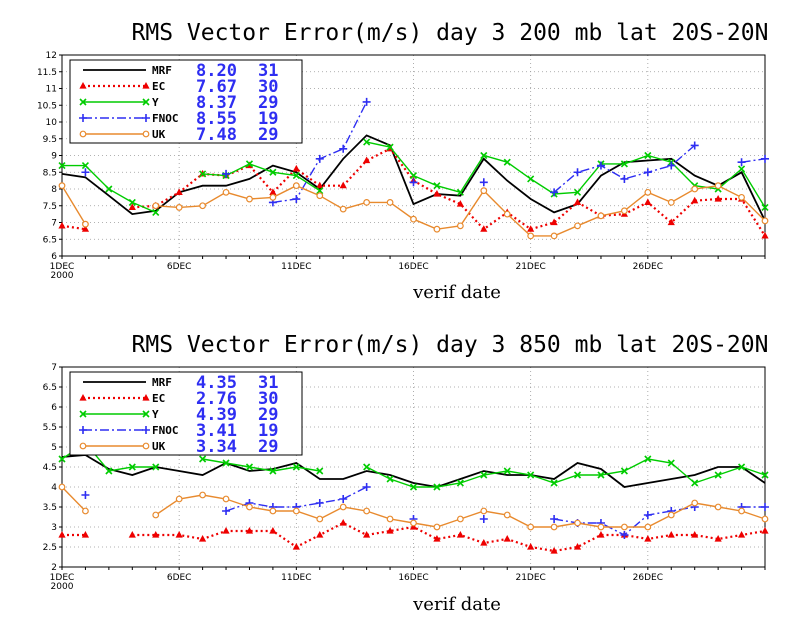 The height and width of the screenshot is (622, 800). What do you see at coordinates (51, 56) in the screenshot?
I see `y-tick-label: 12` at bounding box center [51, 56].